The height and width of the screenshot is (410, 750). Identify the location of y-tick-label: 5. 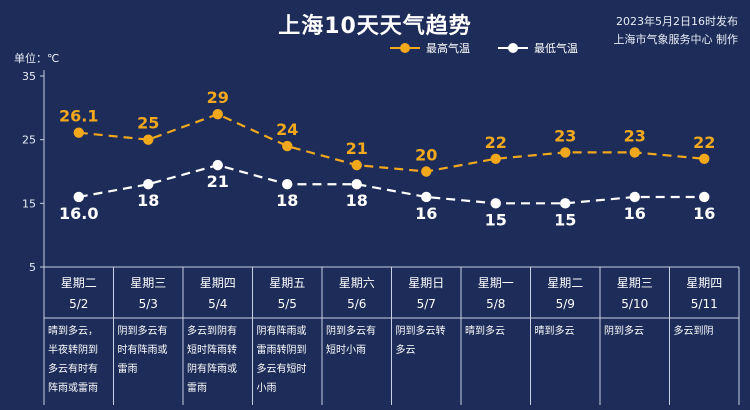
(32, 267).